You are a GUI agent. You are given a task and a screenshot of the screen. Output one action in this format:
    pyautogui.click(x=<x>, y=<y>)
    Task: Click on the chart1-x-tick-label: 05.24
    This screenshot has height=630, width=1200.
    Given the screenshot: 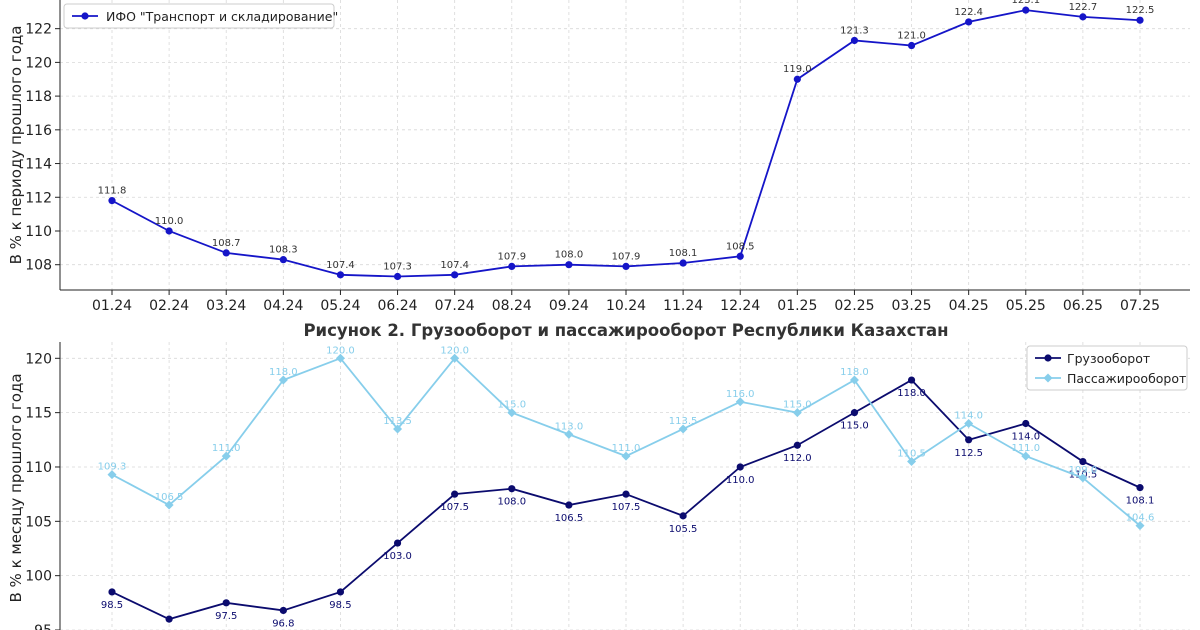 What is the action you would take?
    pyautogui.click(x=340, y=306)
    